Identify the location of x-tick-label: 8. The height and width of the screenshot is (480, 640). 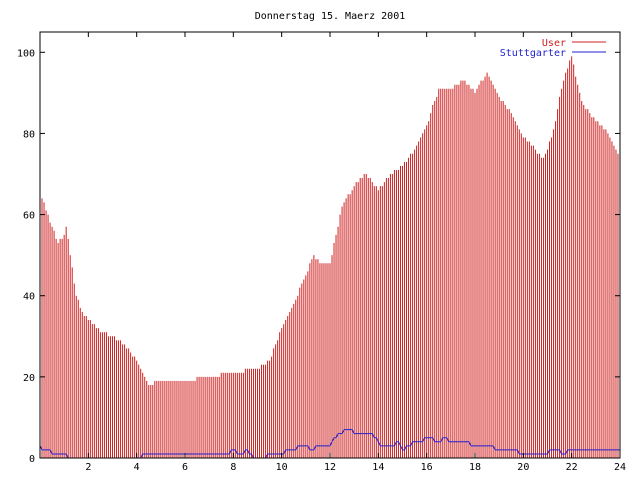
(233, 467).